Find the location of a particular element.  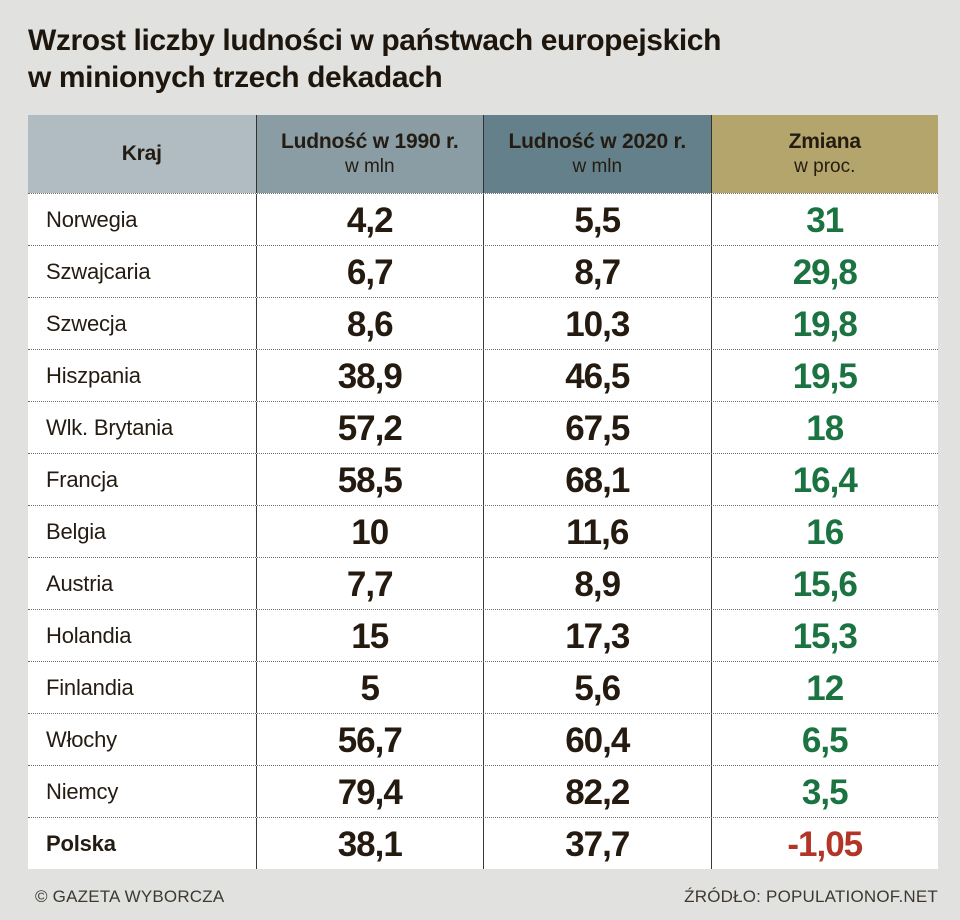

change-cell: 19,5 is located at coordinates (824, 375).